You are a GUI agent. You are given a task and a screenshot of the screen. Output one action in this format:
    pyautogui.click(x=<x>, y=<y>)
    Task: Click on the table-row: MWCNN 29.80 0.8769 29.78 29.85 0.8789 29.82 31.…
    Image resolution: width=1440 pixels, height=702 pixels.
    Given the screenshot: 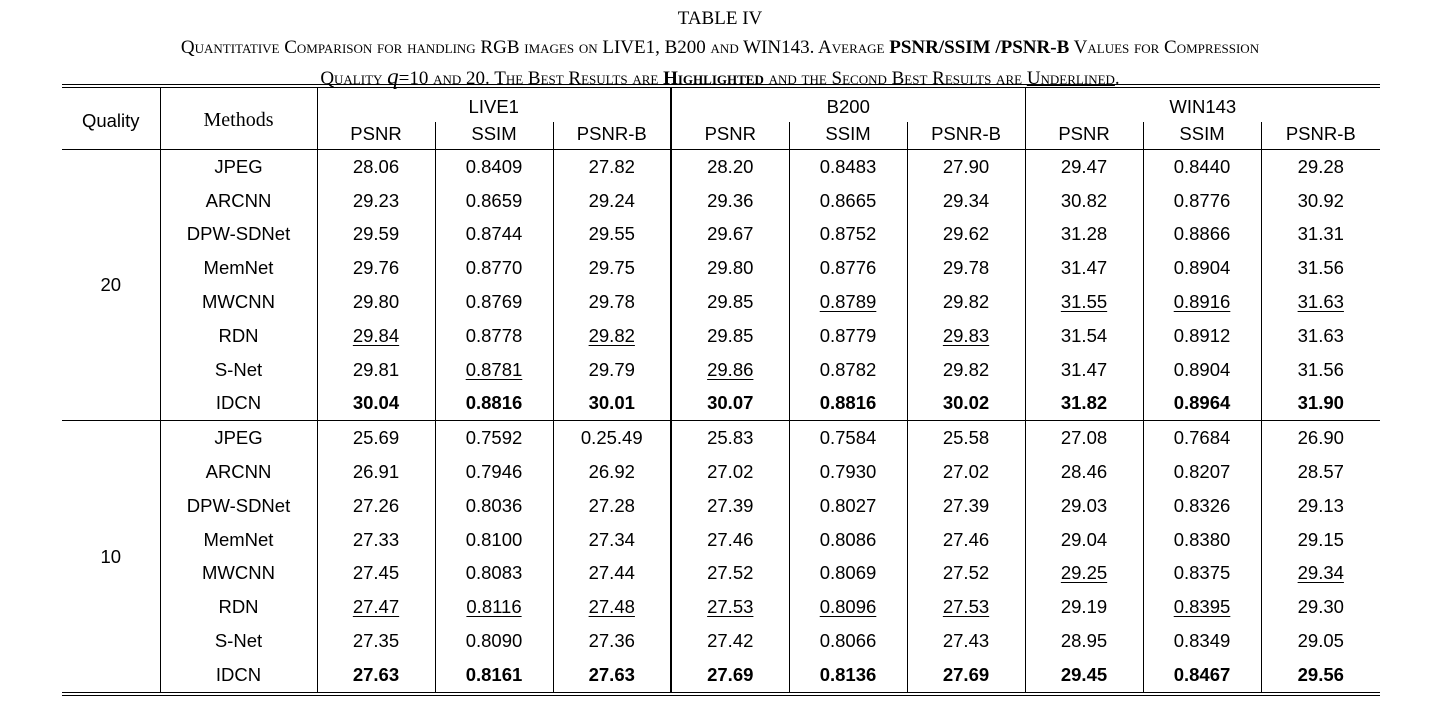 What is the action you would take?
    pyautogui.click(x=721, y=302)
    